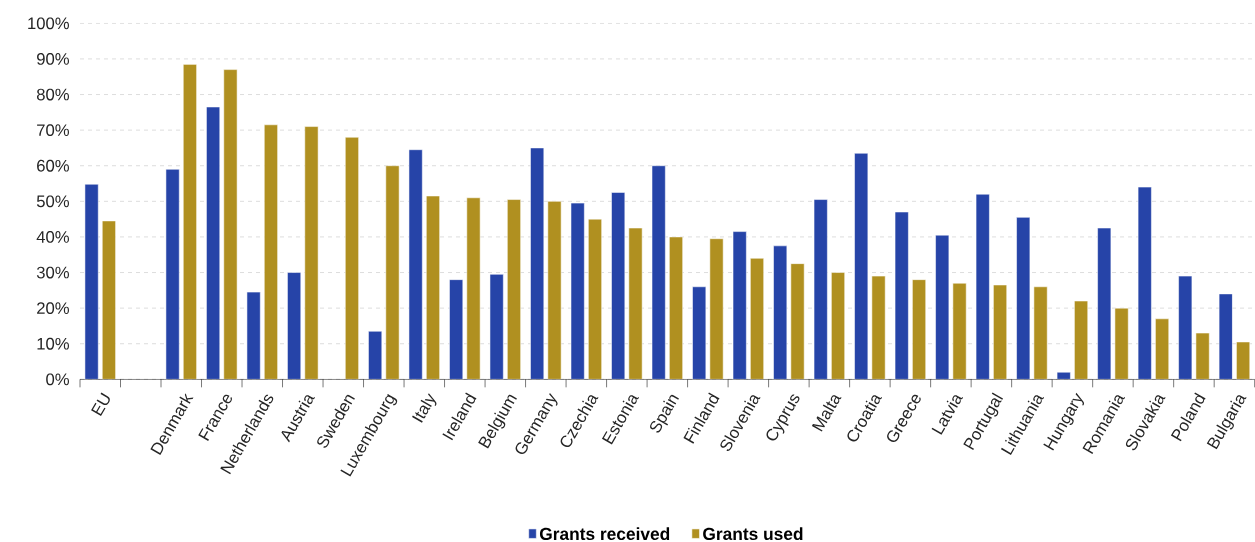 The width and height of the screenshot is (1255, 542). Describe the element at coordinates (53, 308) in the screenshot. I see `y-tick-label: 20%` at that location.